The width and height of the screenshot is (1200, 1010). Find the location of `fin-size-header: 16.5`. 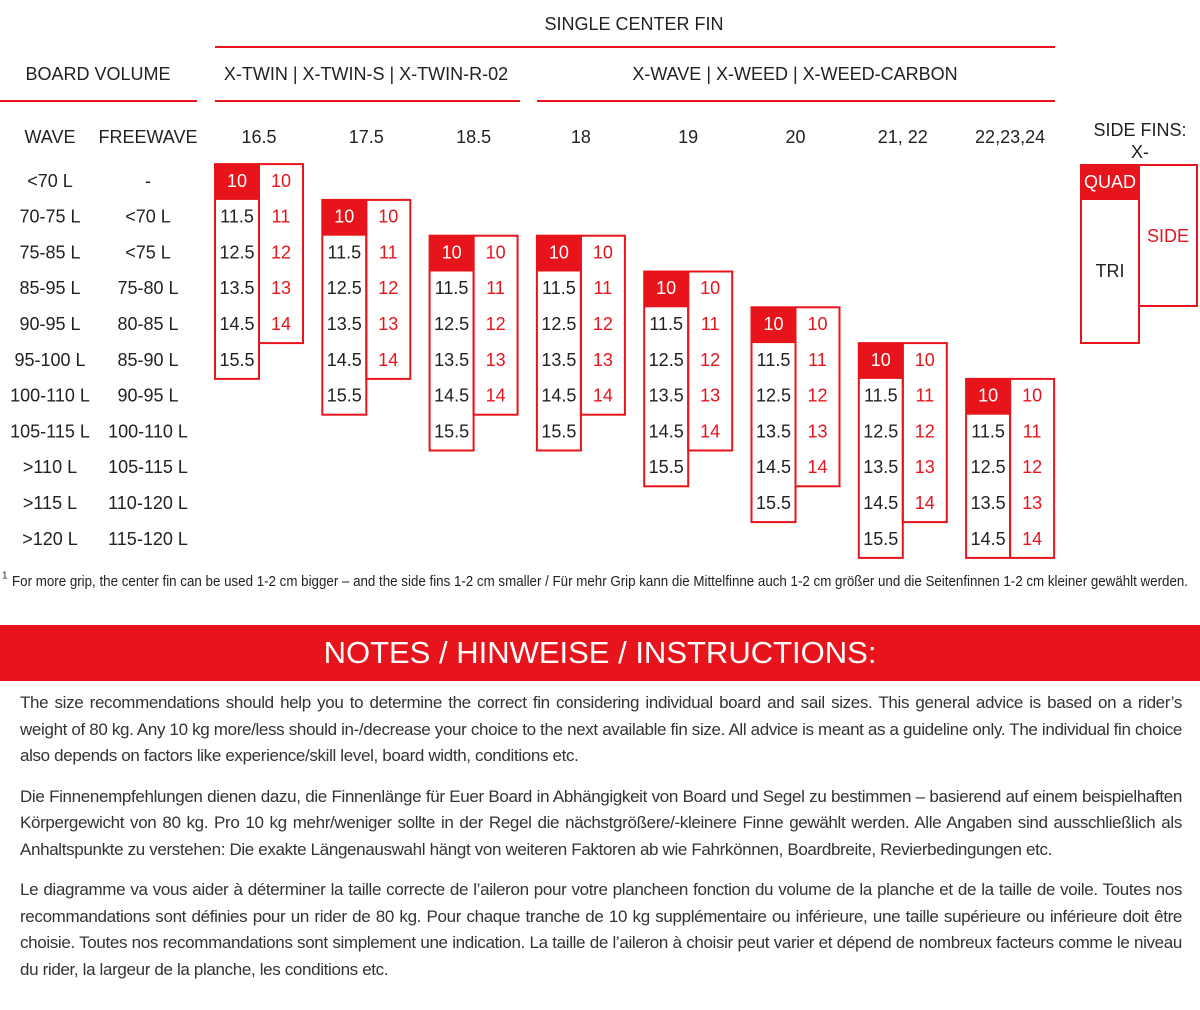

fin-size-header: 16.5 is located at coordinates (258, 137).